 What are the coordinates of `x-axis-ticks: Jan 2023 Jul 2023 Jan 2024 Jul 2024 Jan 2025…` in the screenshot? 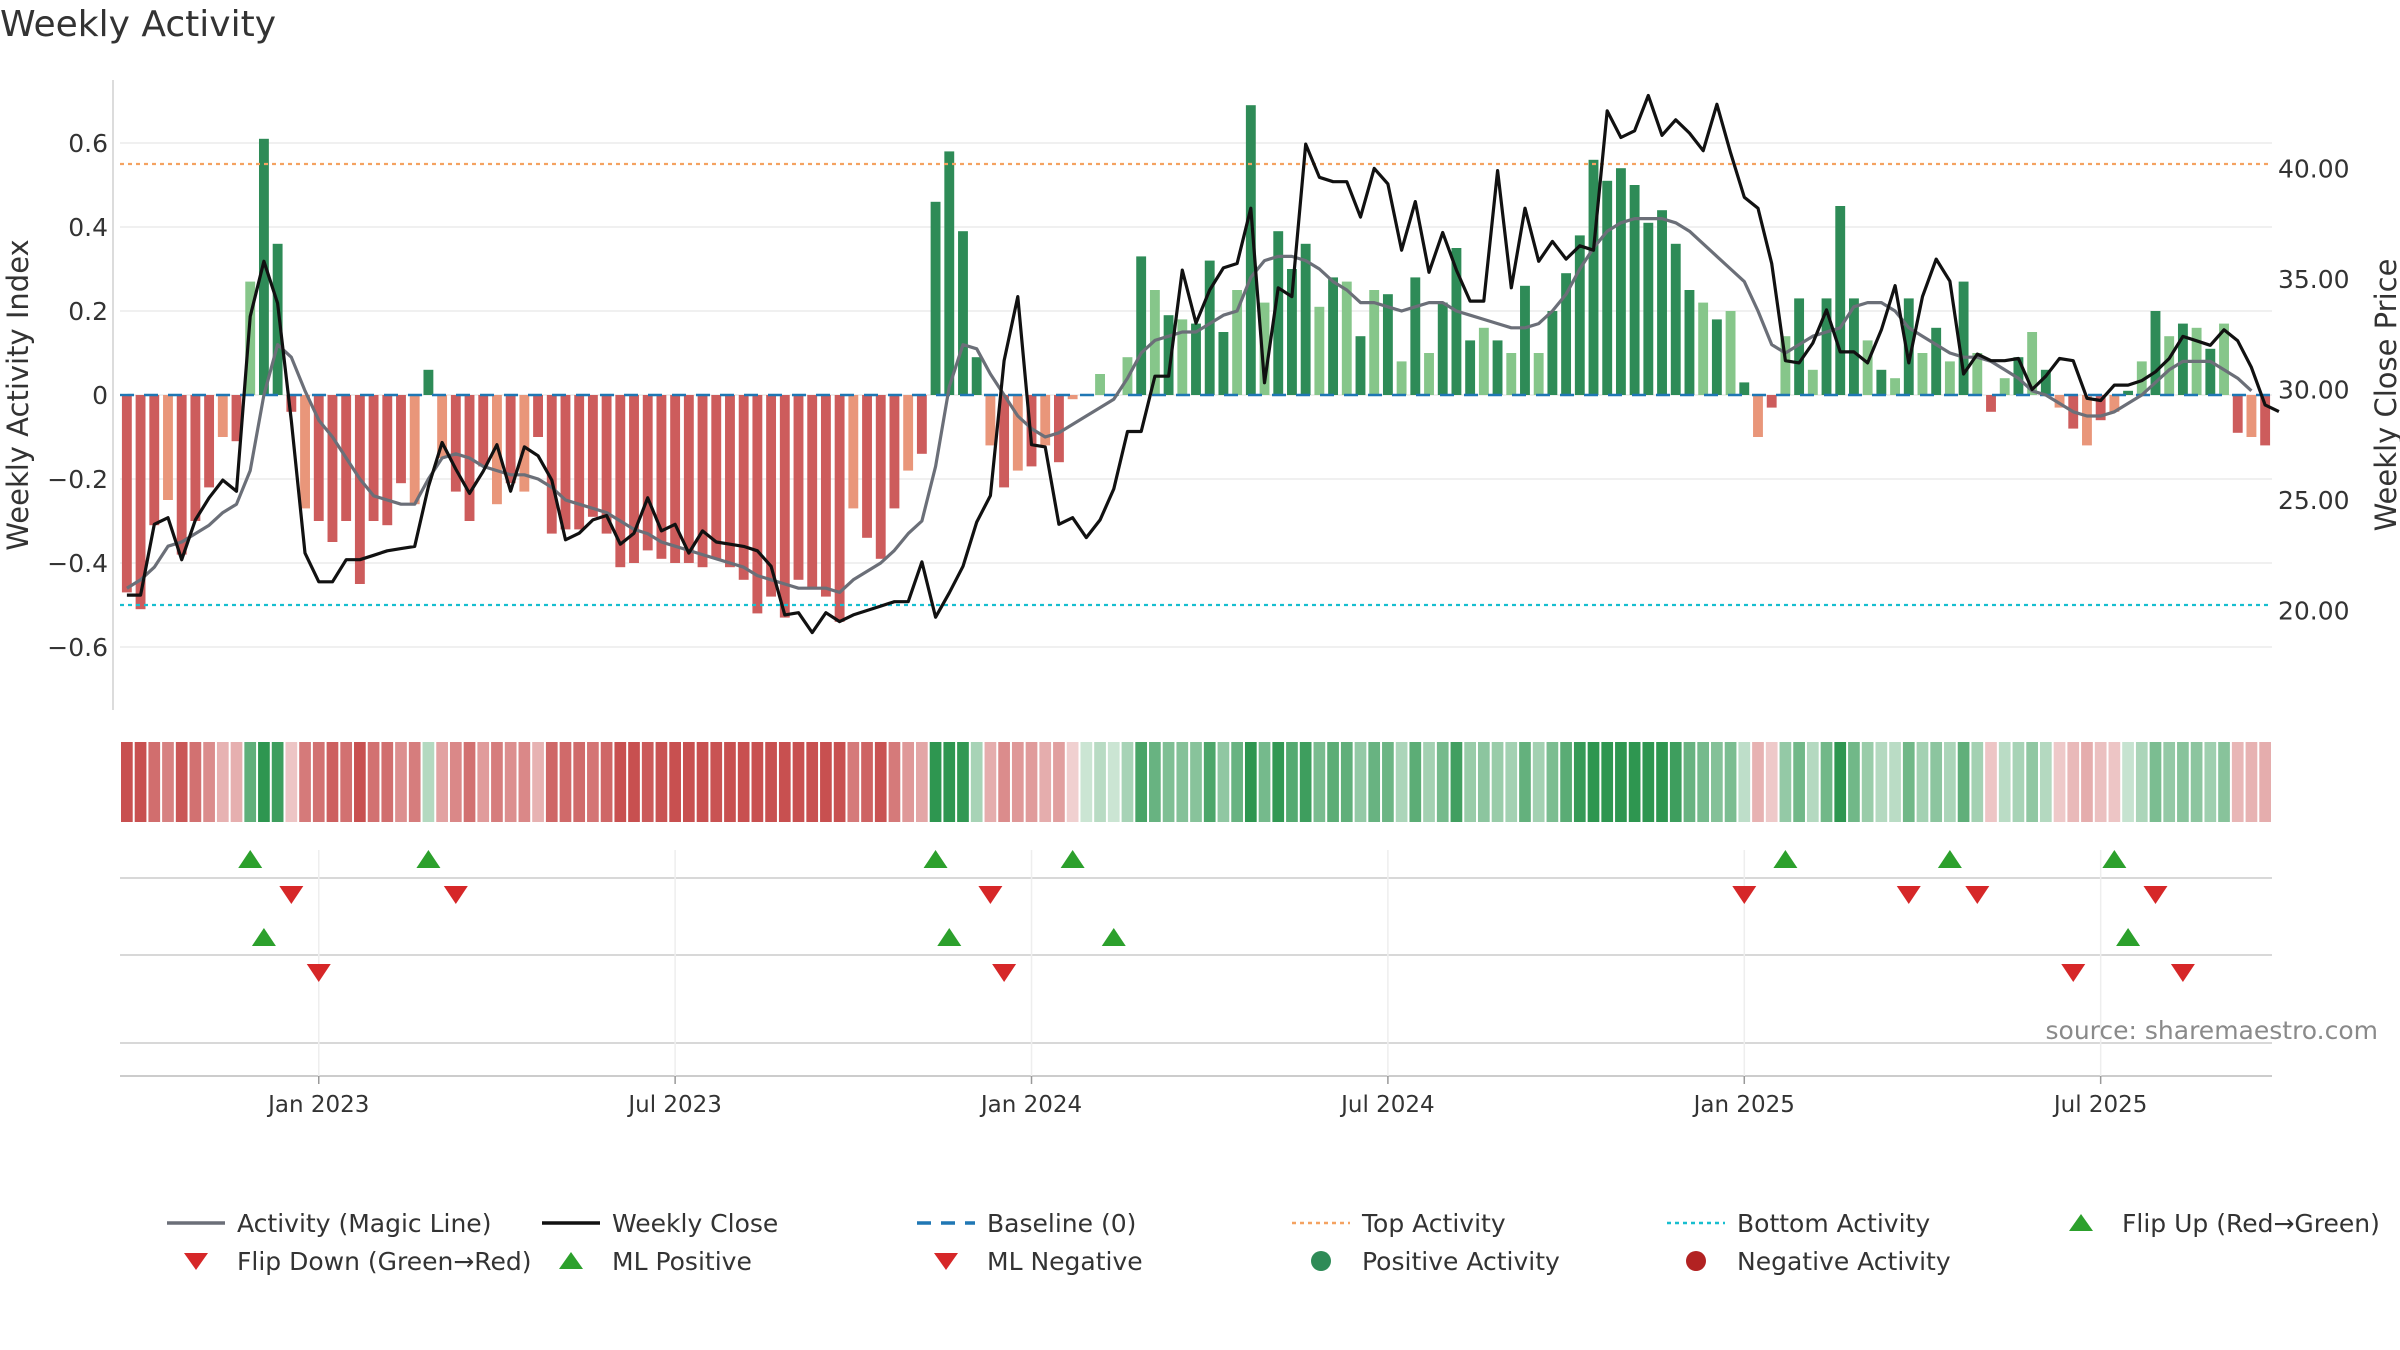 It's located at (1206, 1097).